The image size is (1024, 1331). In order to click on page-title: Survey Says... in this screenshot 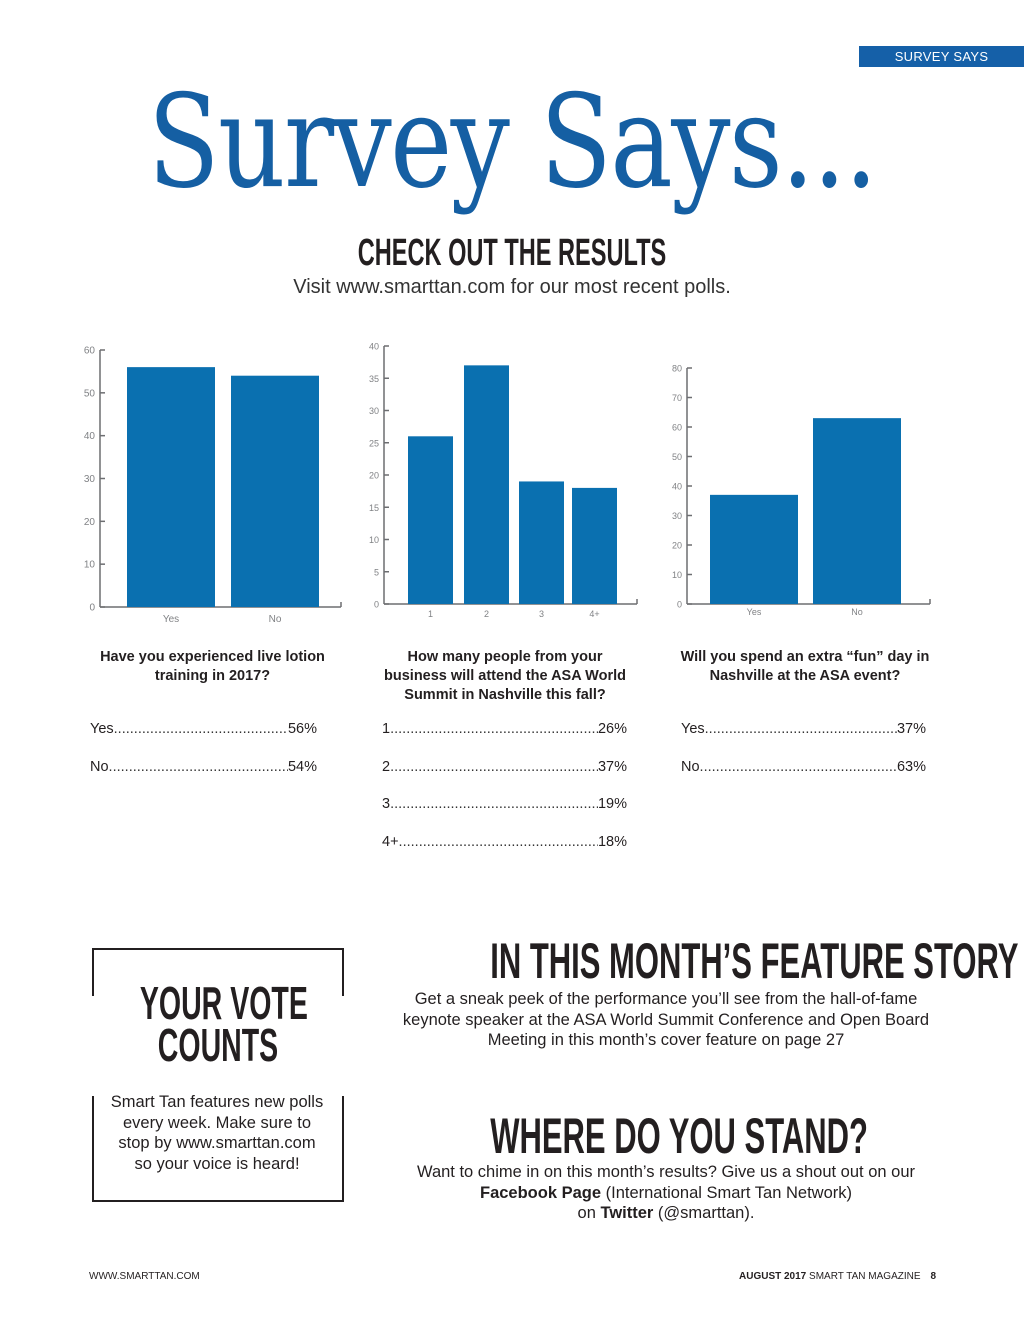, I will do `click(512, 142)`.